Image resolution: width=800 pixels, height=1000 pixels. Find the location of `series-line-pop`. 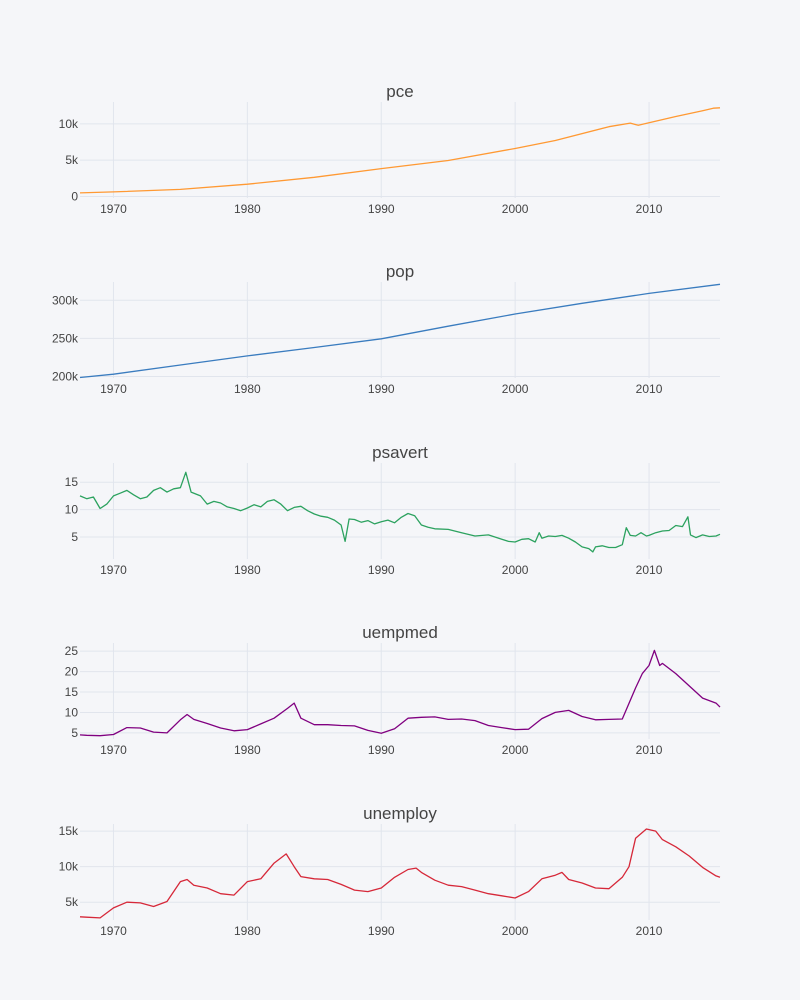

series-line-pop is located at coordinates (400, 331).